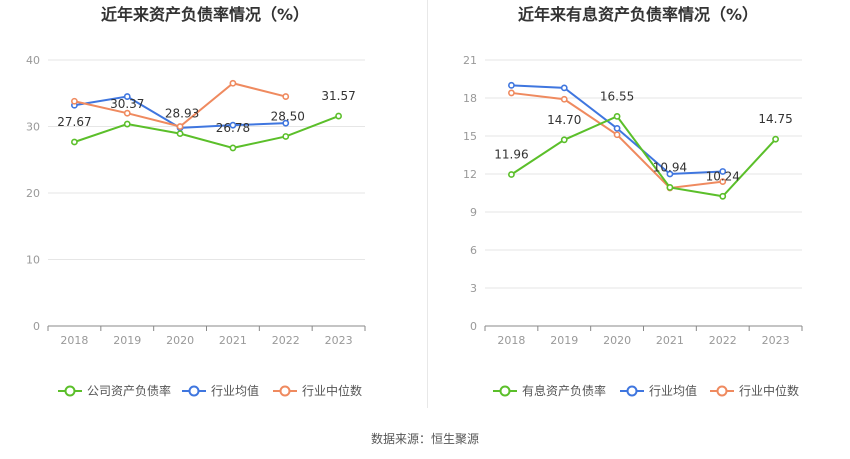  What do you see at coordinates (775, 119) in the screenshot?
I see `data-label: 14.75` at bounding box center [775, 119].